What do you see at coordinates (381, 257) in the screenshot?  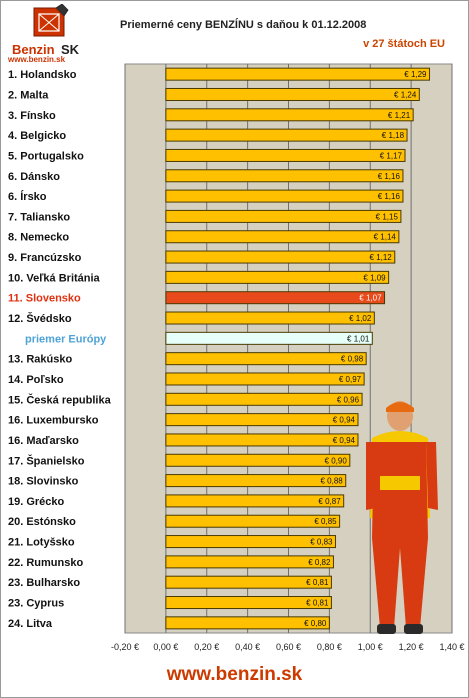 I see `bar-value-label: € 1,12` at bounding box center [381, 257].